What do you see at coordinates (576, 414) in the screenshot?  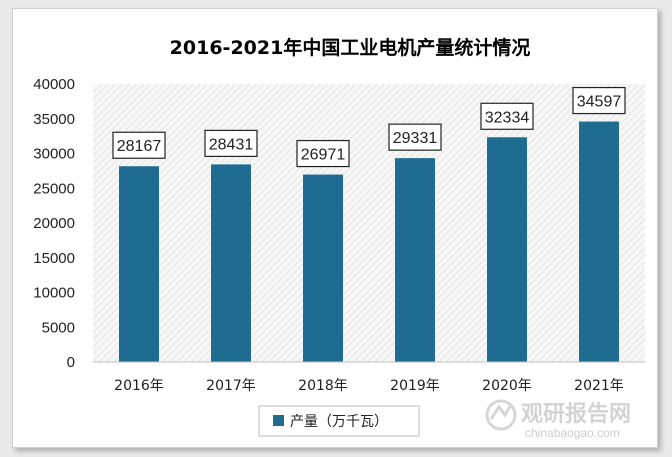 I see `watermark-text: 观研报告网` at bounding box center [576, 414].